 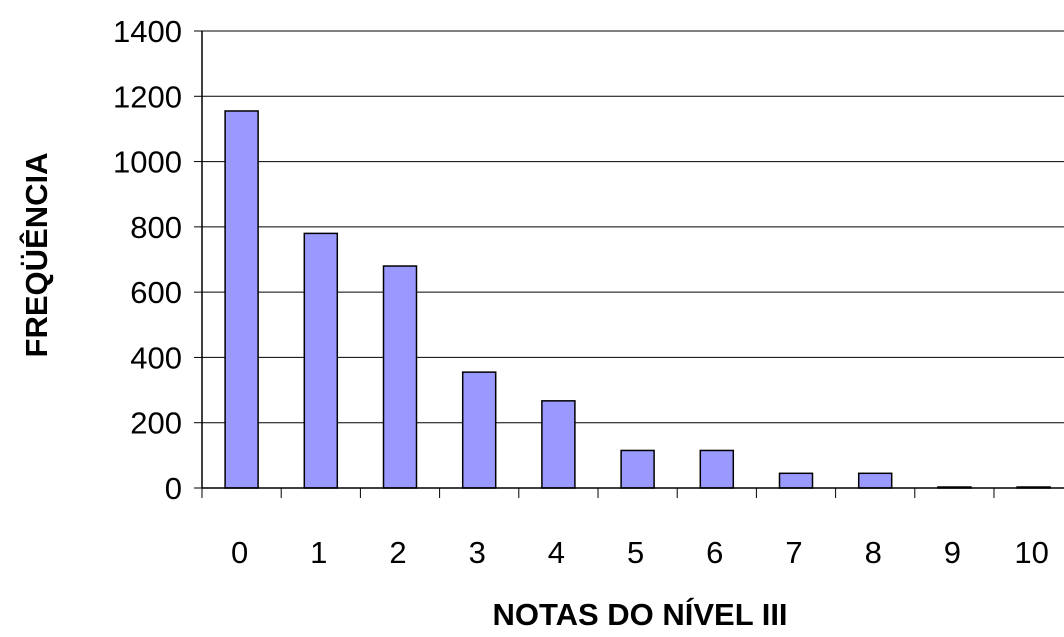 What do you see at coordinates (477, 552) in the screenshot?
I see `x-tick-label: 3` at bounding box center [477, 552].